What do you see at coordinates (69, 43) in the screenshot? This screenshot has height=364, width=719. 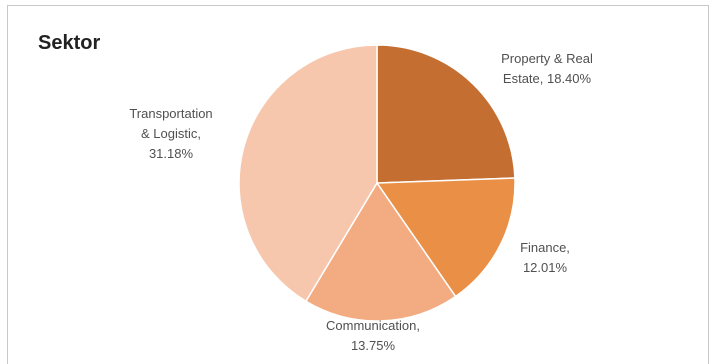 I see `chart-title: Sektor` at bounding box center [69, 43].